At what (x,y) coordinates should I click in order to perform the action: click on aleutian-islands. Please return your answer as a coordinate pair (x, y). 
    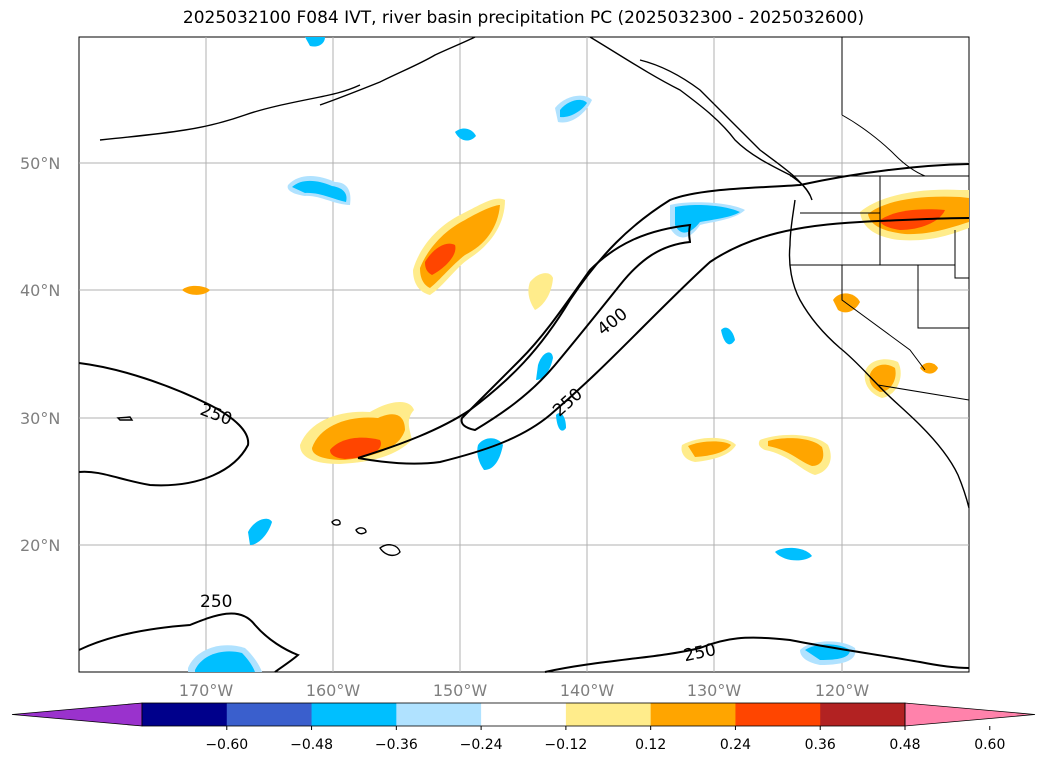
    Looking at the image, I should click on (230, 112).